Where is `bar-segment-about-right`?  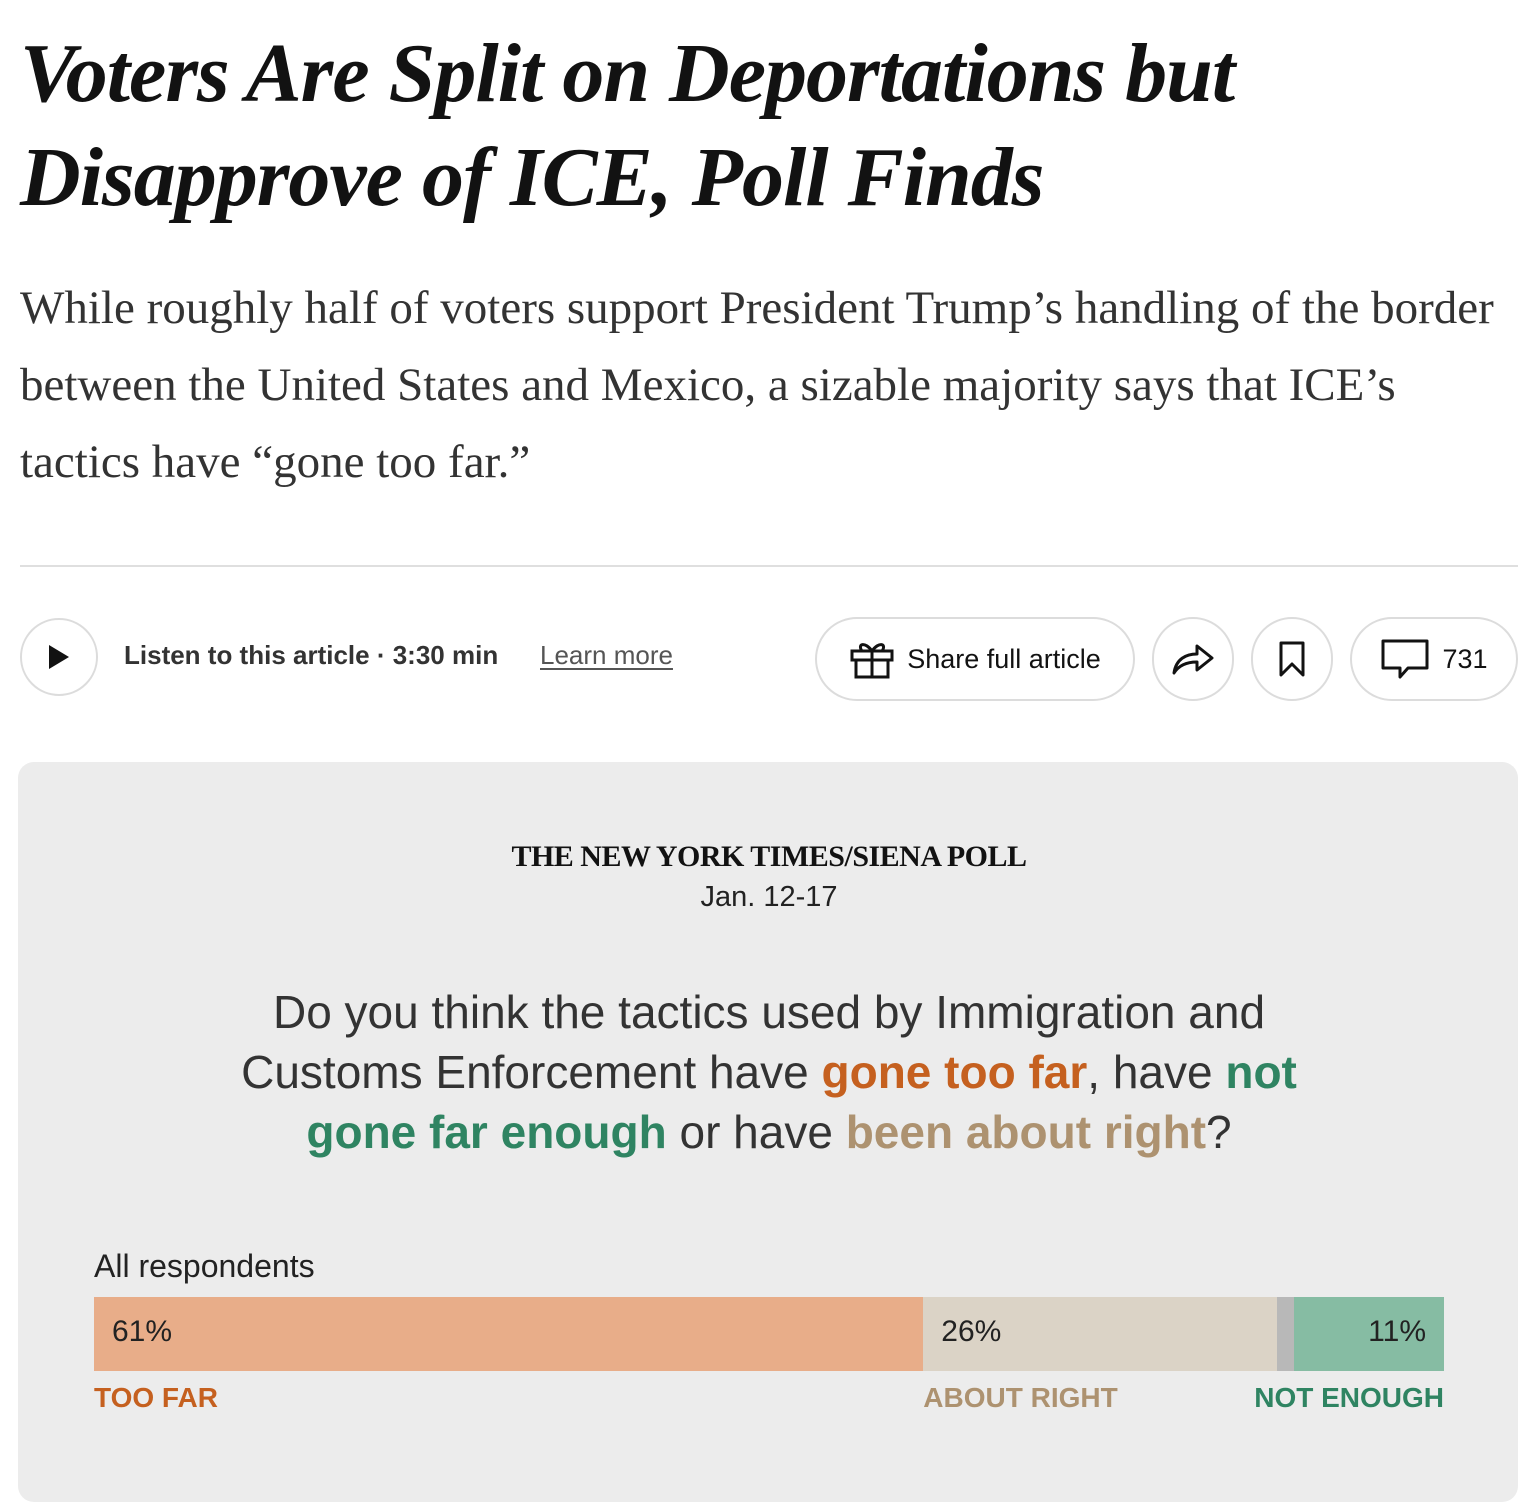
bar-segment-about-right is located at coordinates (1100, 1334).